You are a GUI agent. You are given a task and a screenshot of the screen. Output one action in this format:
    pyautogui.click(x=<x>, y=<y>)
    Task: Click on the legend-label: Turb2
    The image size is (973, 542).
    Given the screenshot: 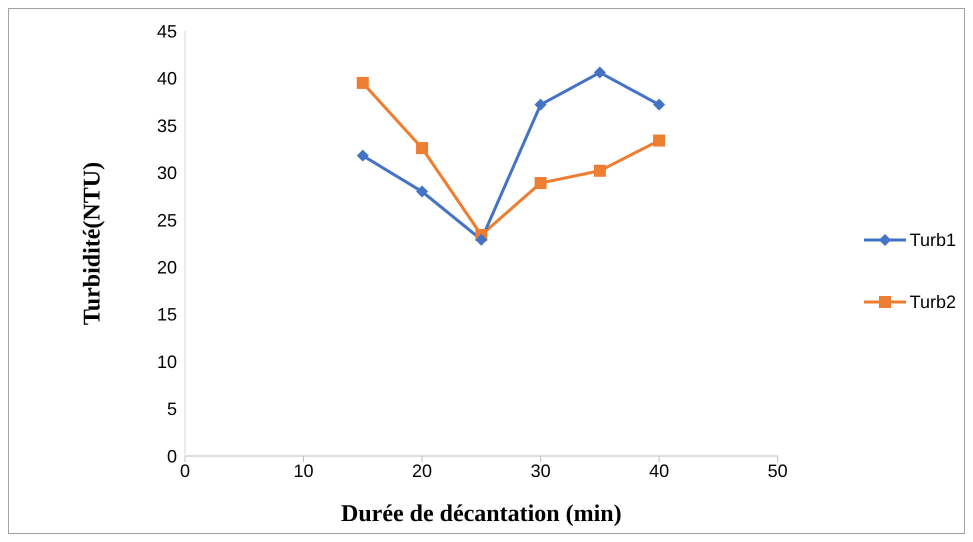 What is the action you would take?
    pyautogui.click(x=933, y=302)
    